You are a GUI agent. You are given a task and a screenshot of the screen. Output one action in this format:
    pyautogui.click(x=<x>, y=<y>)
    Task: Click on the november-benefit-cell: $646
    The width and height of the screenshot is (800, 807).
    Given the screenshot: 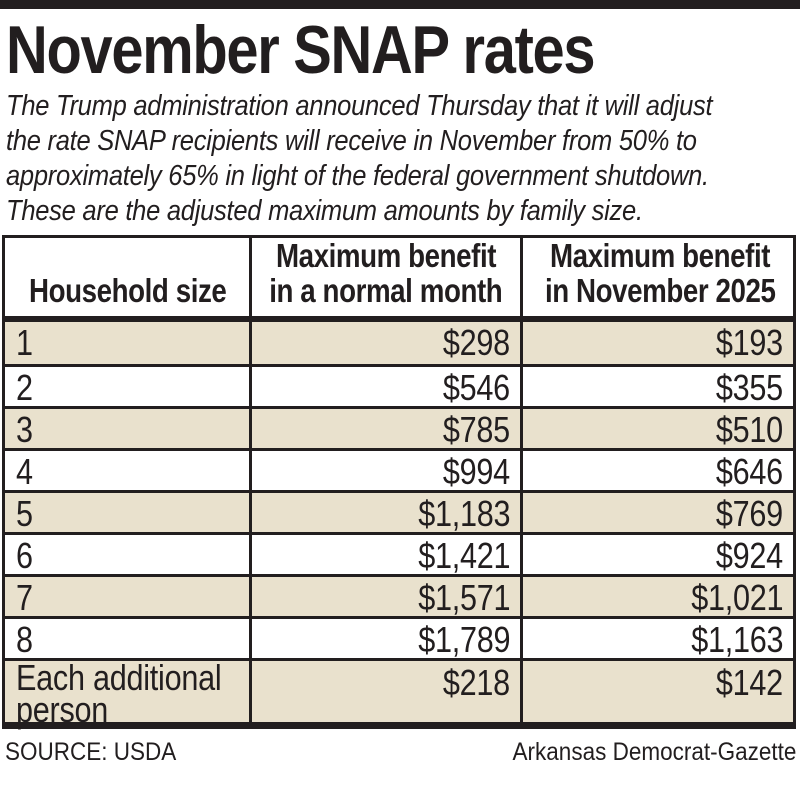 What is the action you would take?
    pyautogui.click(x=656, y=472)
    